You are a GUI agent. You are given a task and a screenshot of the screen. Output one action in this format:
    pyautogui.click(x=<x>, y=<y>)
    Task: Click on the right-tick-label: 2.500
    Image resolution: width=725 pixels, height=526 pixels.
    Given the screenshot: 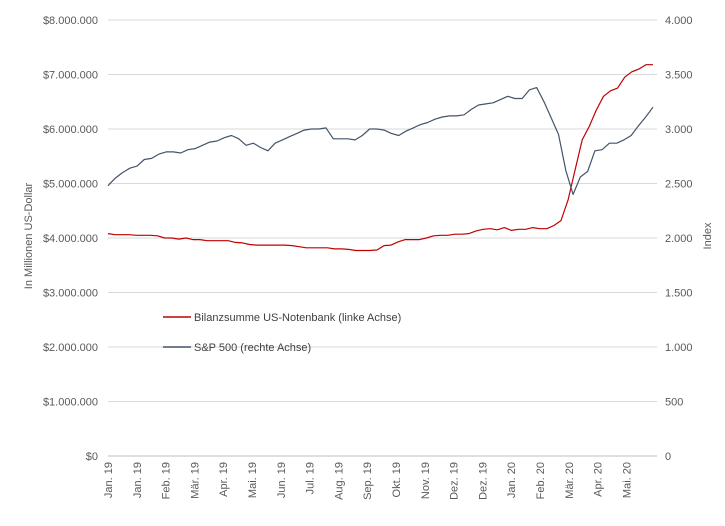 What is the action you would take?
    pyautogui.click(x=679, y=185)
    